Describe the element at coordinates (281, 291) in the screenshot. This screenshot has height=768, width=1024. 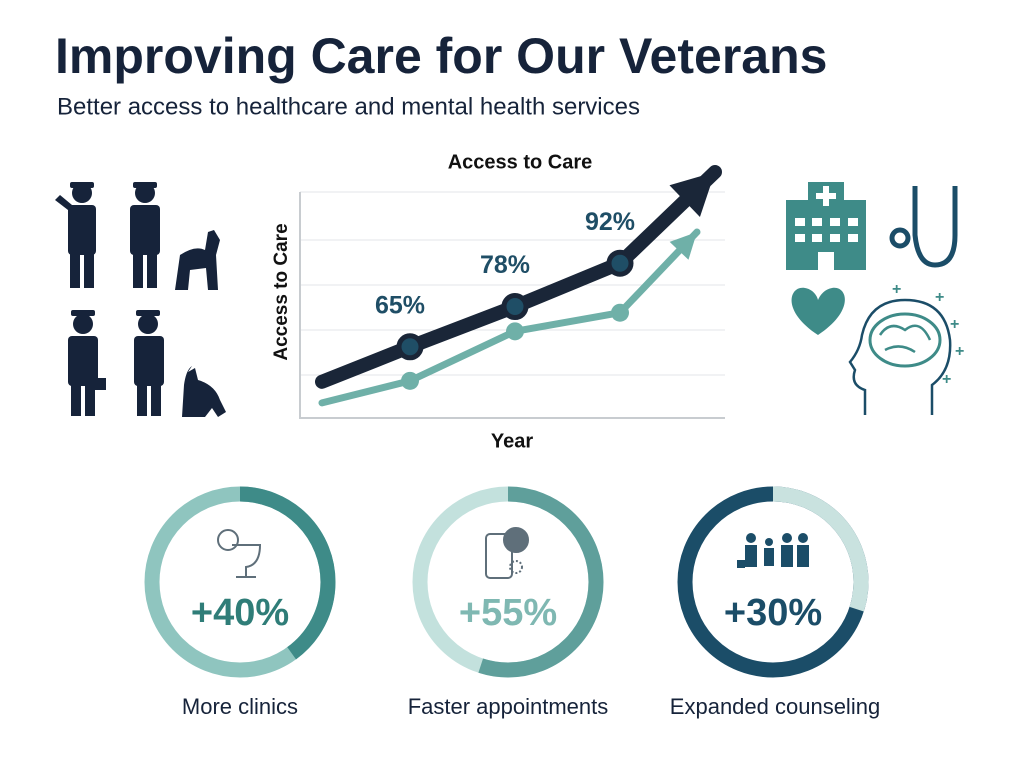
I see `y-axis-label: Access to Care` at that location.